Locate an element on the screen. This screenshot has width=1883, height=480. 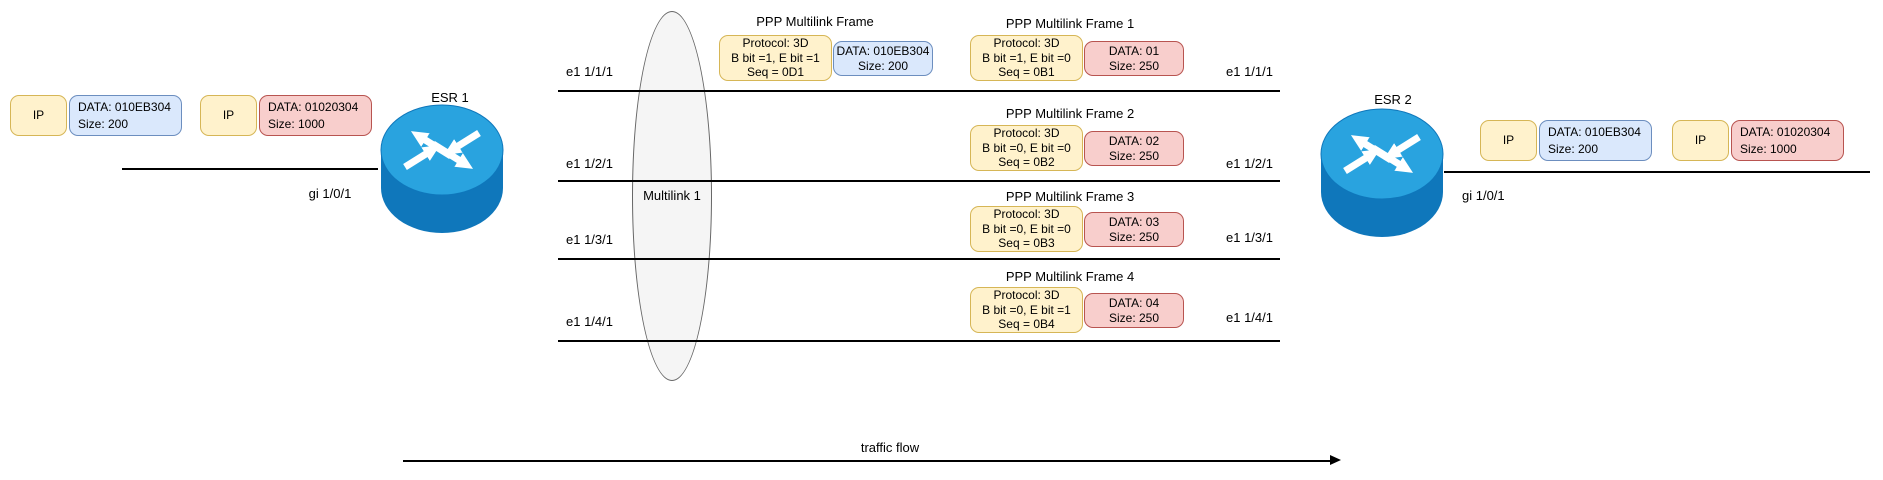
frame-data-box: DATA: 03 Size: 250 is located at coordinates (1134, 229).